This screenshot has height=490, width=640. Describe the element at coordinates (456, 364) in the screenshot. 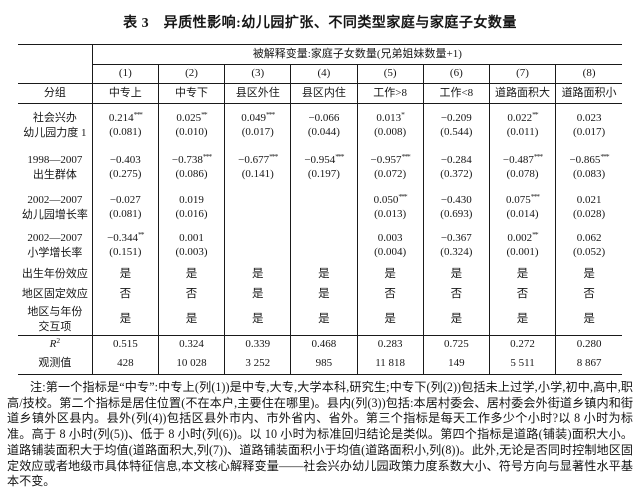

I see `statistic-value-cell: 149` at that location.